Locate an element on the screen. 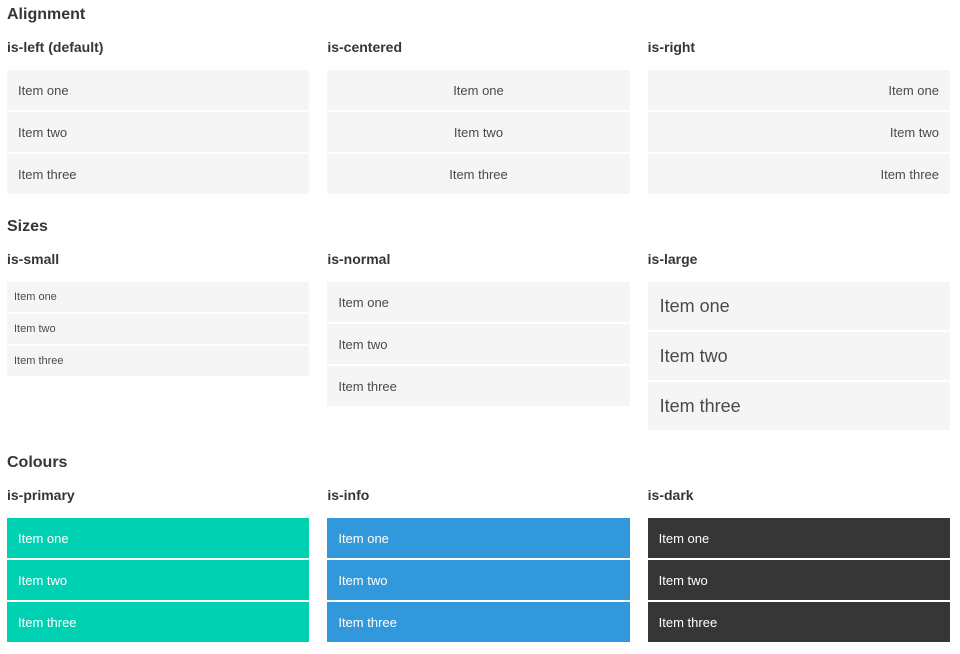 The image size is (960, 654). section-title: Alignment is located at coordinates (46, 14).